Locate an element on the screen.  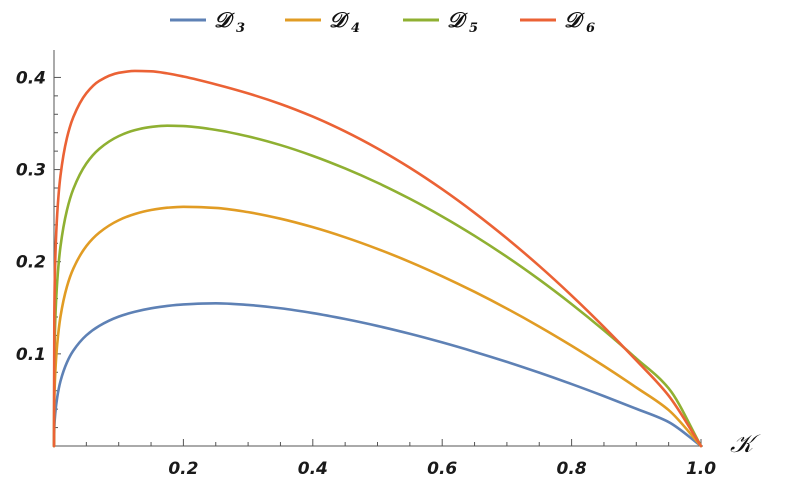
y-tick-label: 0.4 is located at coordinates (31, 78).